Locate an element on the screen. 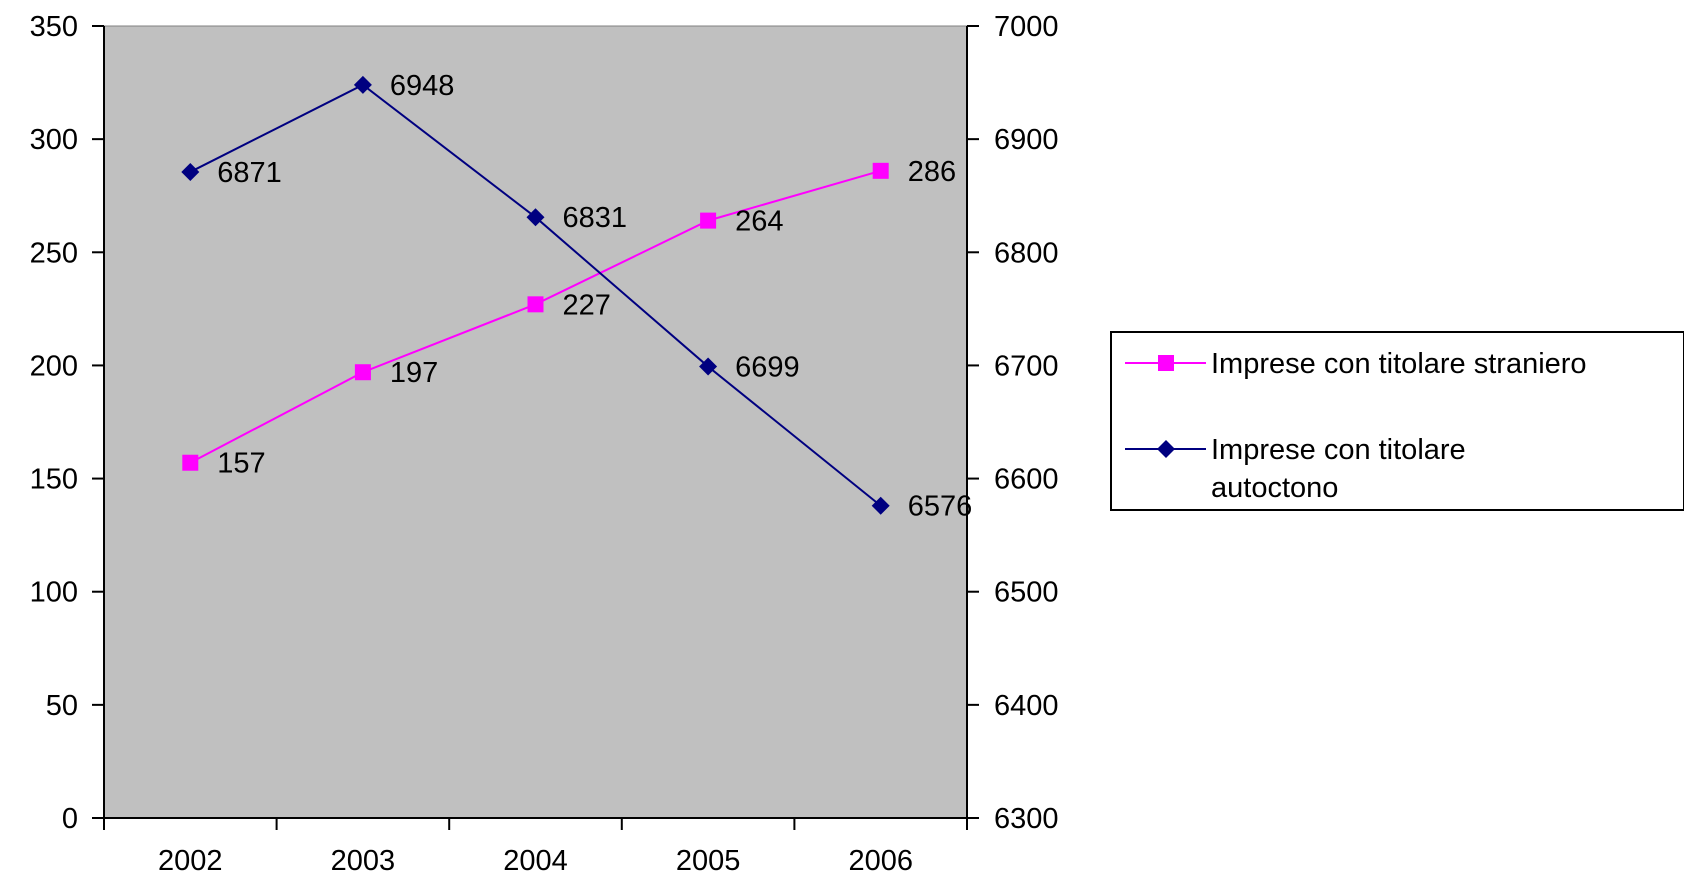 Image resolution: width=1684 pixels, height=877 pixels. legend-entry-label: Imprese con titolare autoctono is located at coordinates (1338, 469).